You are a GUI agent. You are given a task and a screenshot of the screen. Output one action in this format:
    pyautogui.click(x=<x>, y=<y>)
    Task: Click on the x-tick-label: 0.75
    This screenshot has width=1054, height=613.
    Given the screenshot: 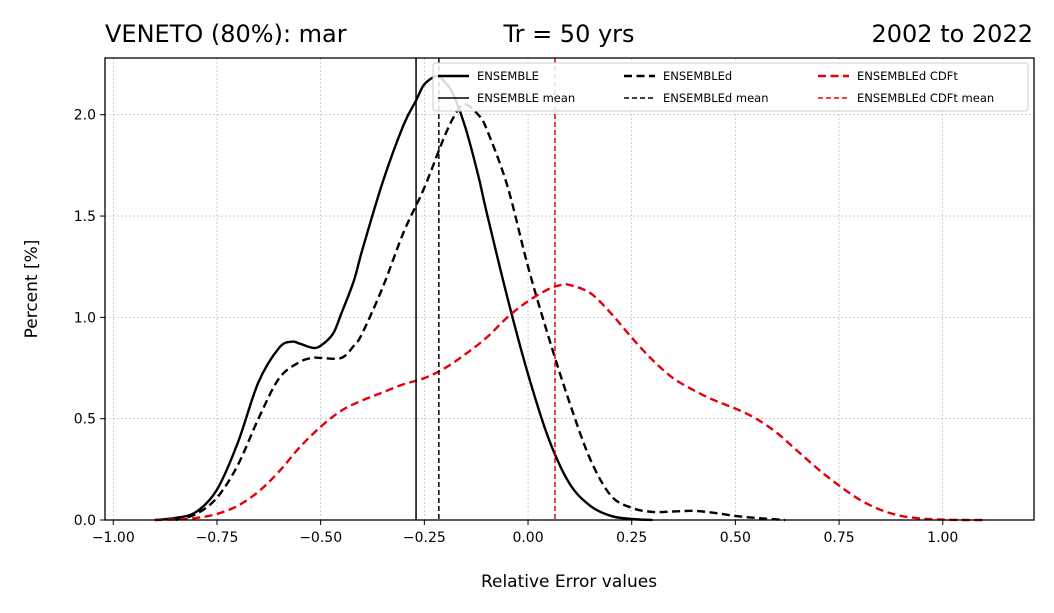 What is the action you would take?
    pyautogui.click(x=838, y=538)
    